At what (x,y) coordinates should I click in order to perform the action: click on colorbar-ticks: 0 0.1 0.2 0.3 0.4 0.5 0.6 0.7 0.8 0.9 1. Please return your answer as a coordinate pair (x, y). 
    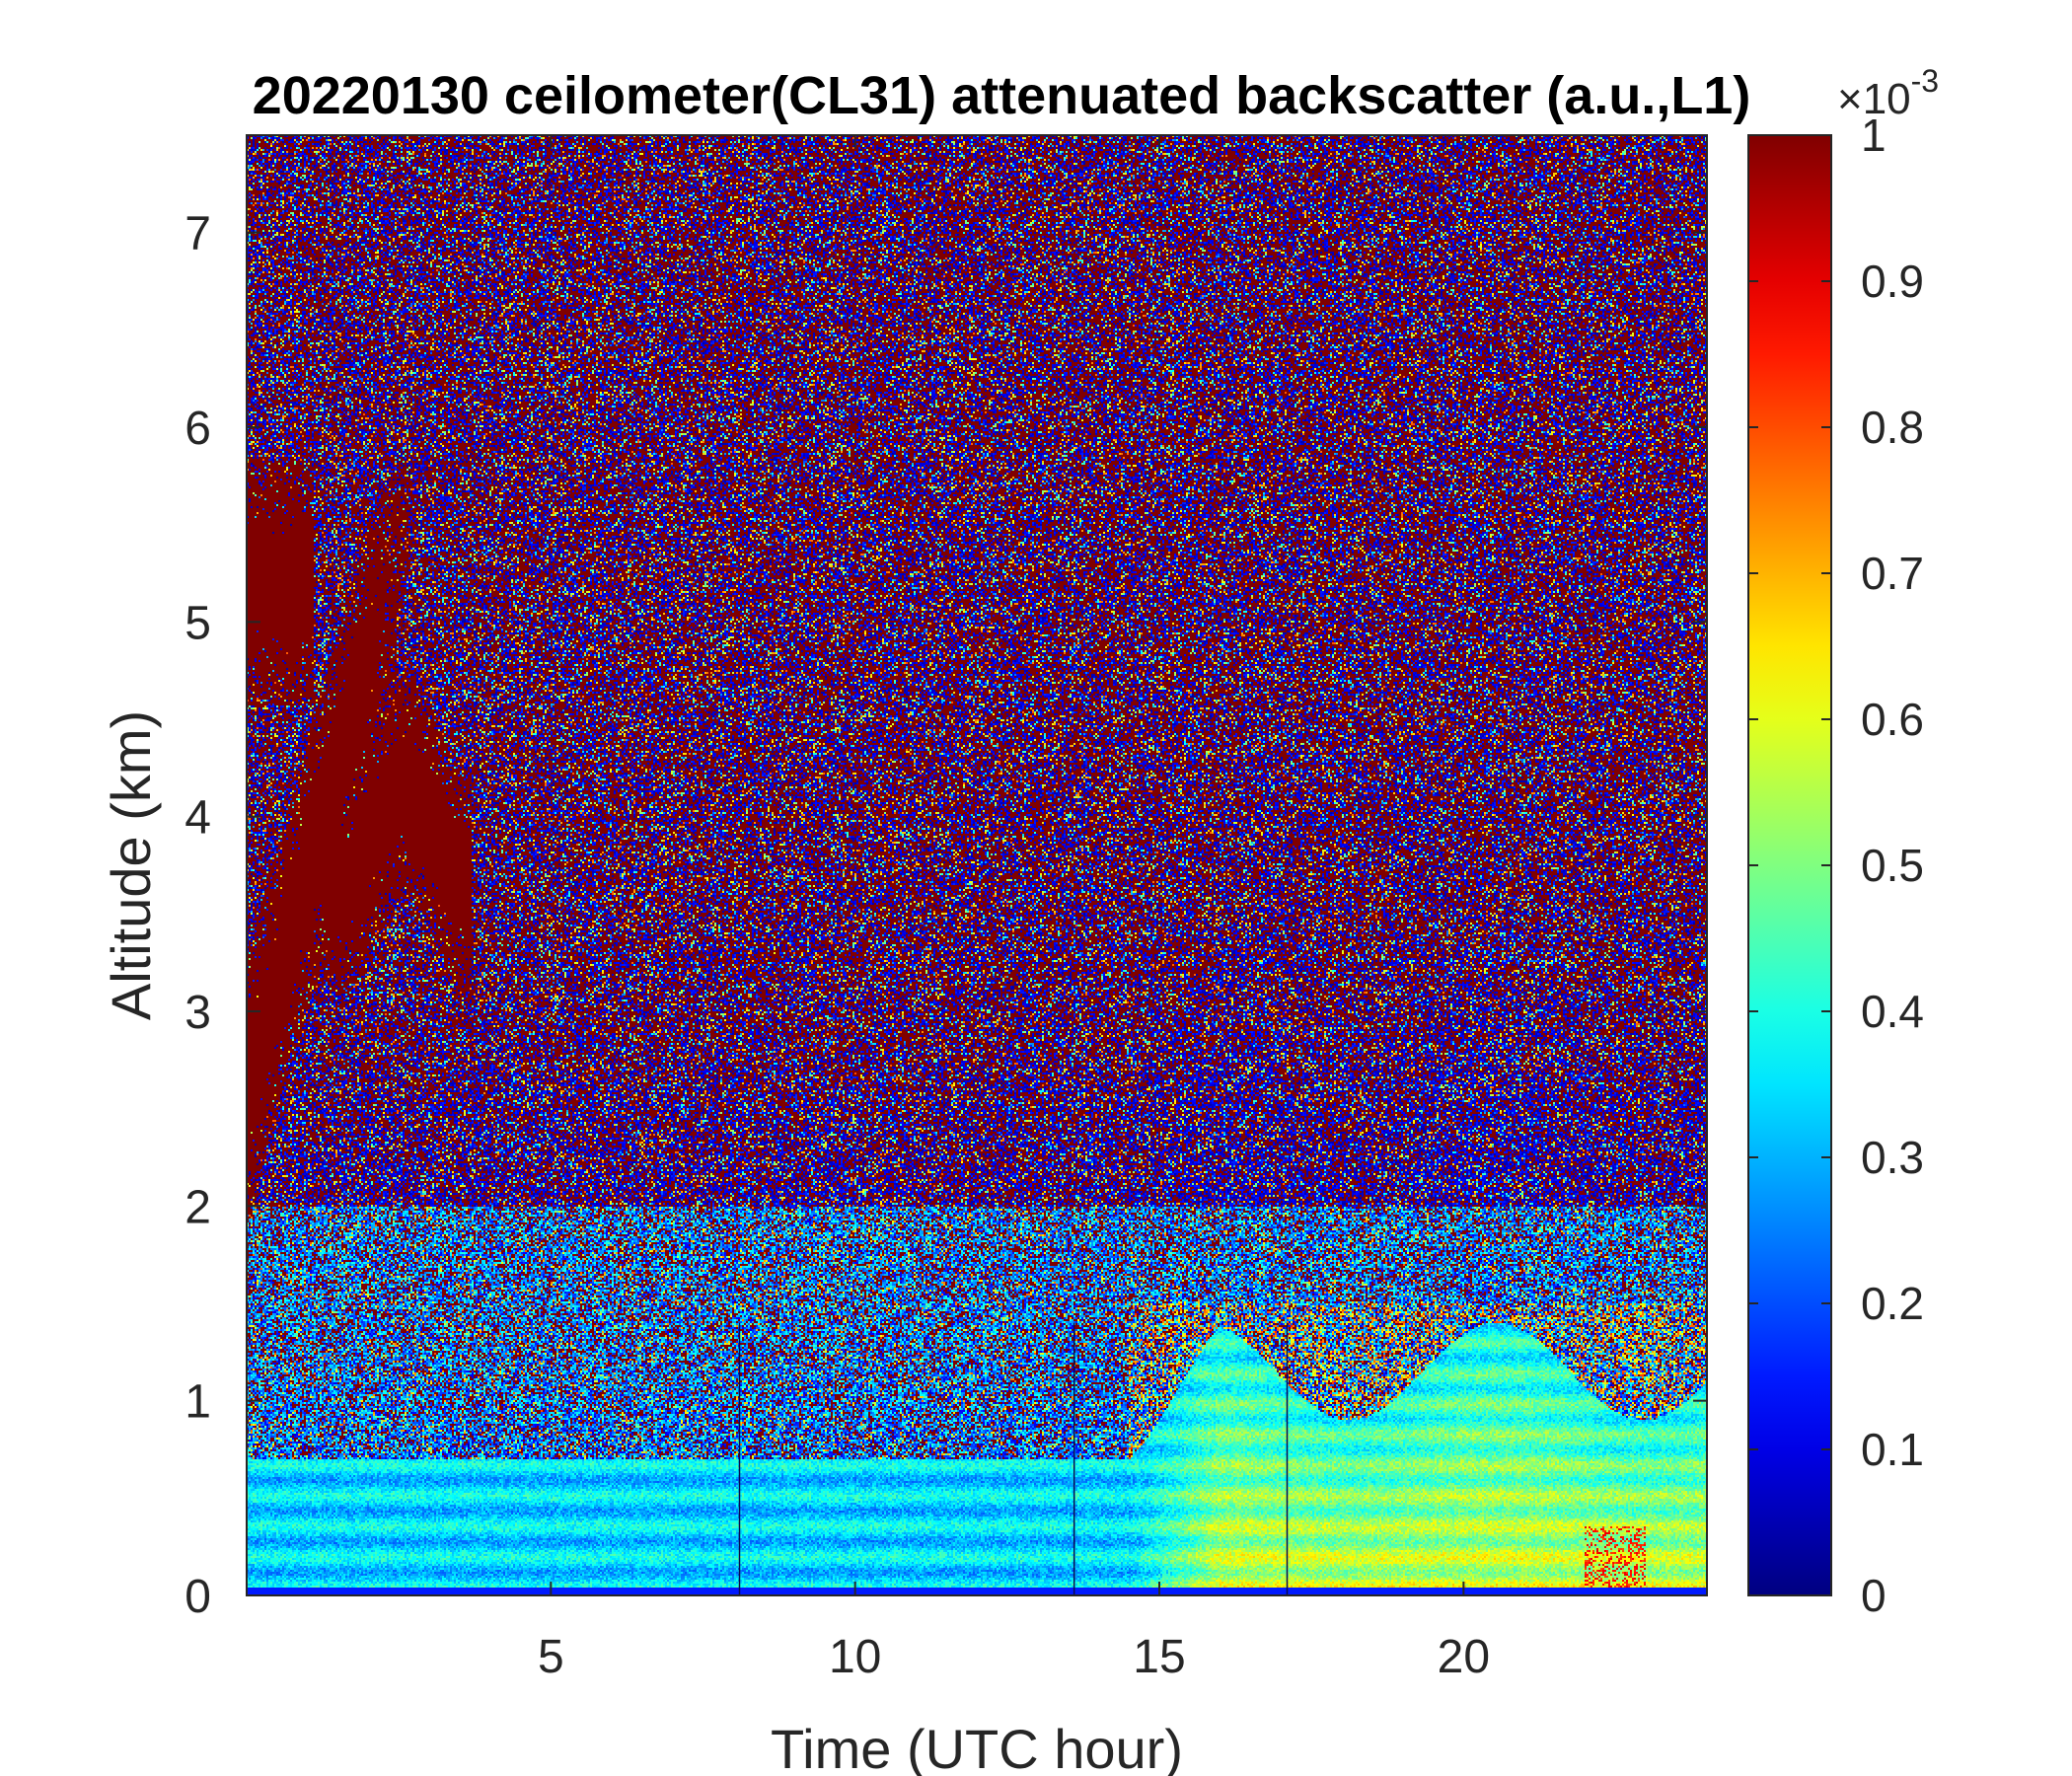
    Looking at the image, I should click on (1836, 866).